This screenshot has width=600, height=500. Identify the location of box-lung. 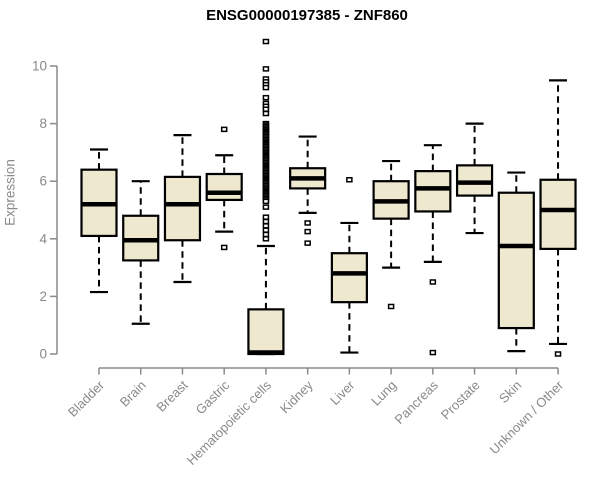
(391, 234).